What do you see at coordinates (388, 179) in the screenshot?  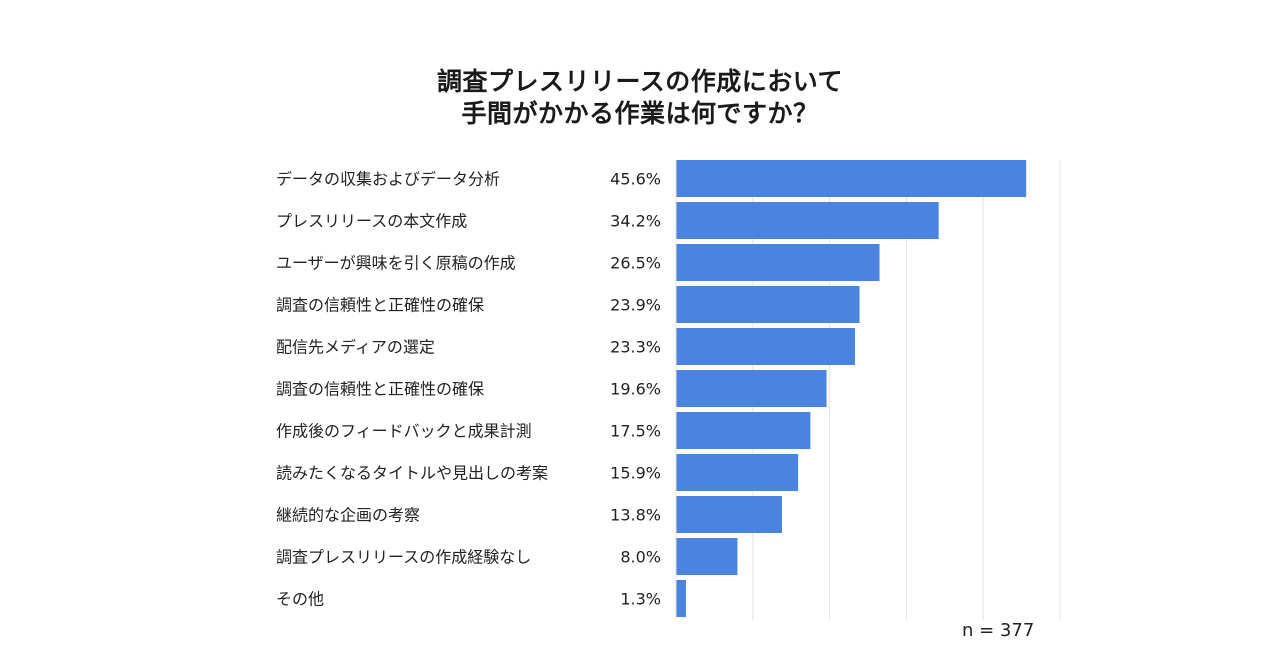 I see `category-label: データの収集およびデータ分析` at bounding box center [388, 179].